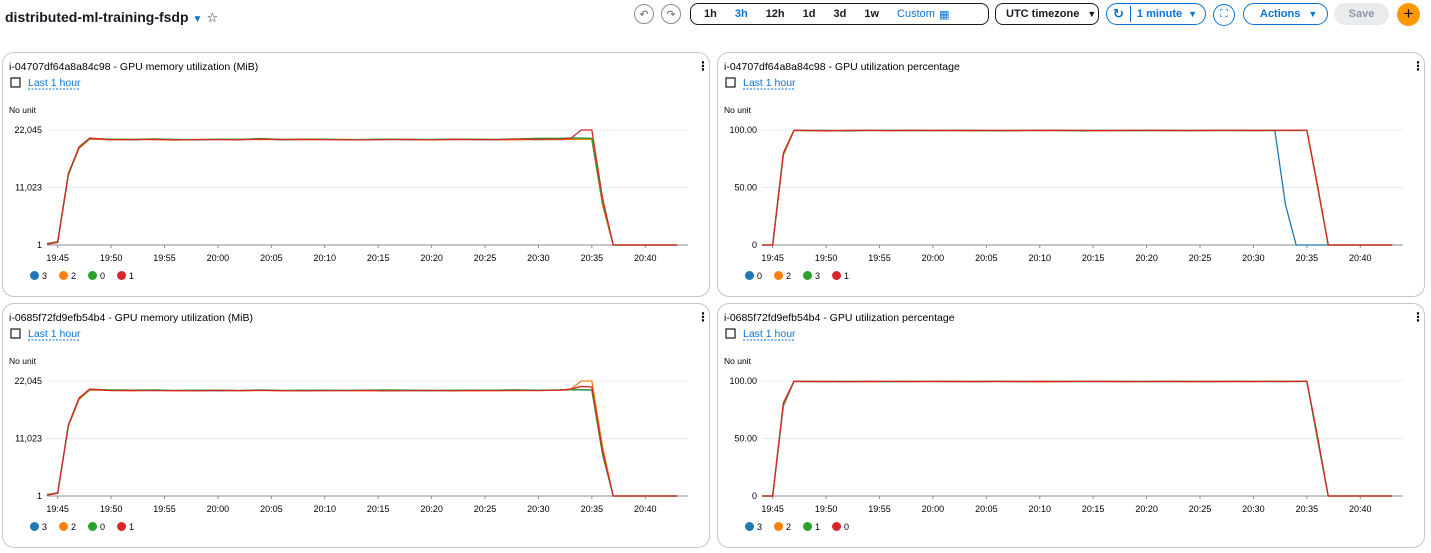 The height and width of the screenshot is (553, 1431). Describe the element at coordinates (1224, 15) in the screenshot. I see `fullscreen-button: ⛶` at that location.